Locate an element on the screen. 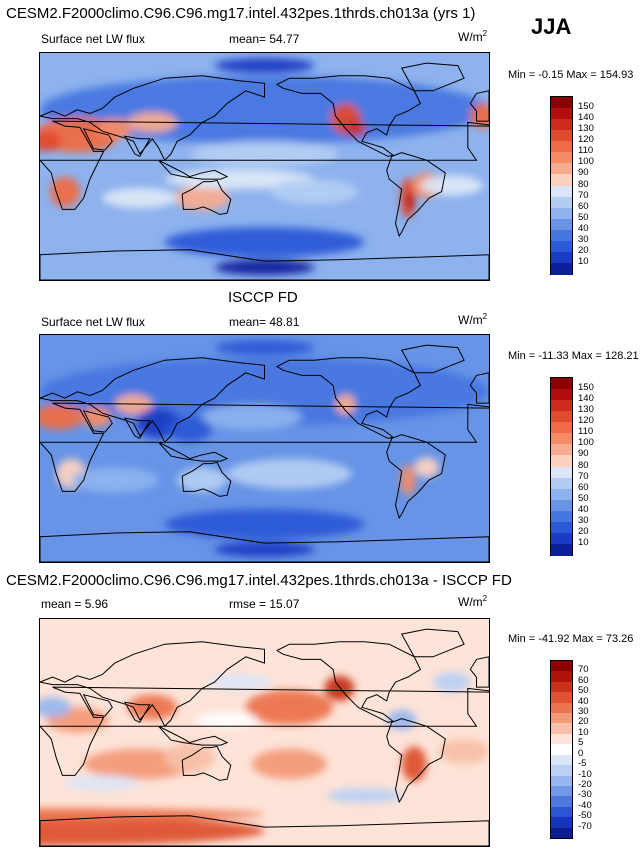 This screenshot has height=849, width=644. rmse-value: rmse = 15.07 is located at coordinates (264, 604).